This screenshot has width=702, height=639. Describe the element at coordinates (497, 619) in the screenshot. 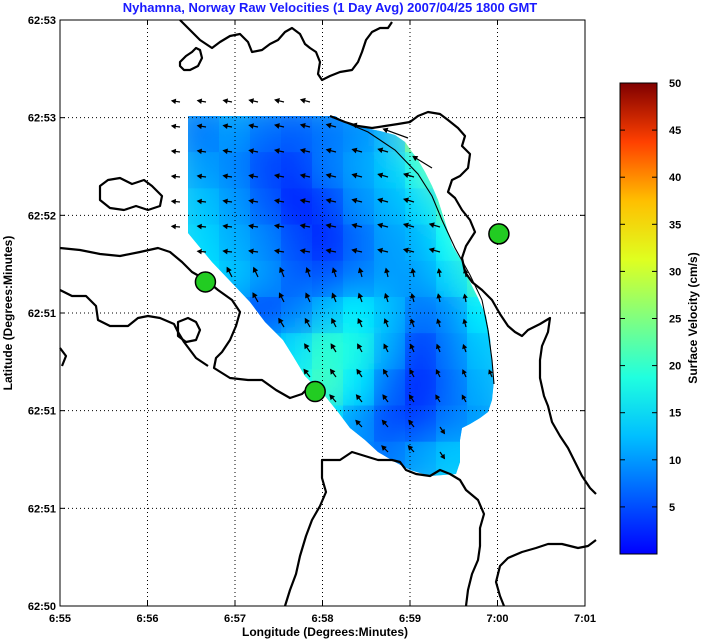

I see `x-tick-label: 7:00` at that location.